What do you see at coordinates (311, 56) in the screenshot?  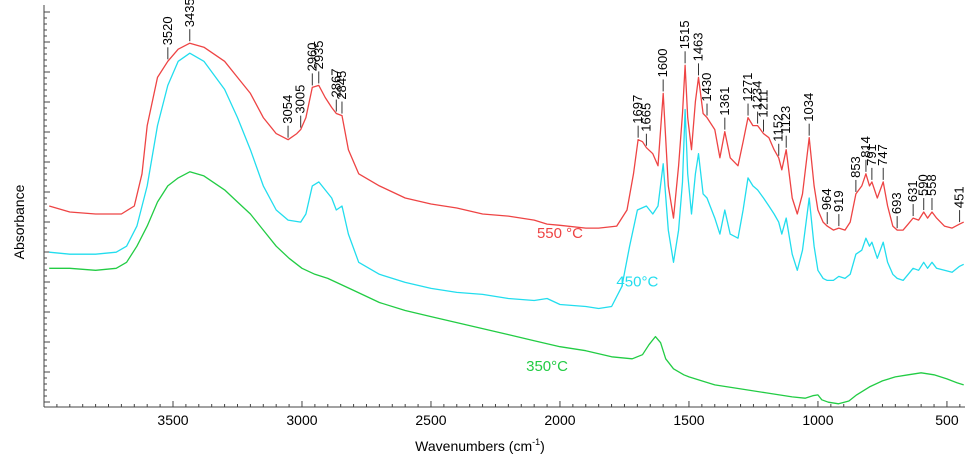 I see `peak-label: 2960` at bounding box center [311, 56].